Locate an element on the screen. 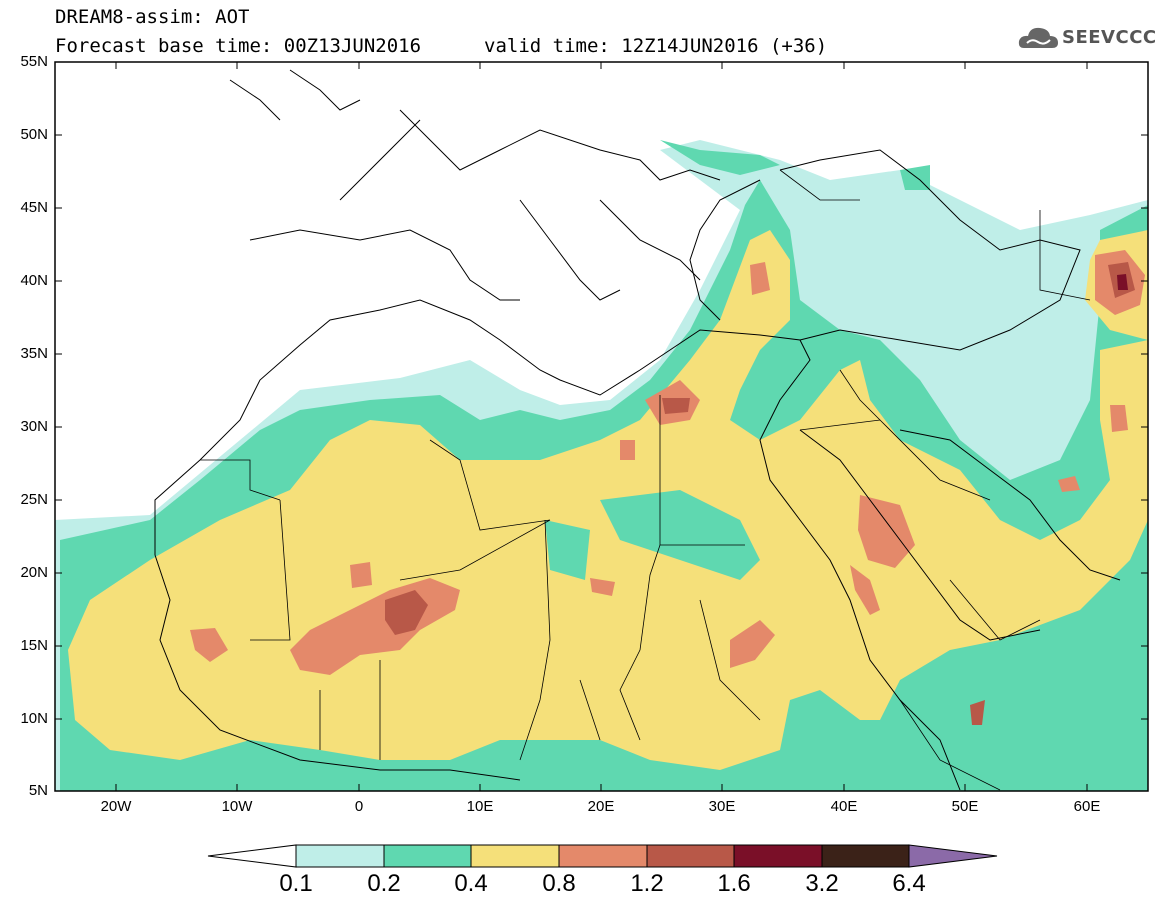  lat-label: 15N is located at coordinates (34, 645).